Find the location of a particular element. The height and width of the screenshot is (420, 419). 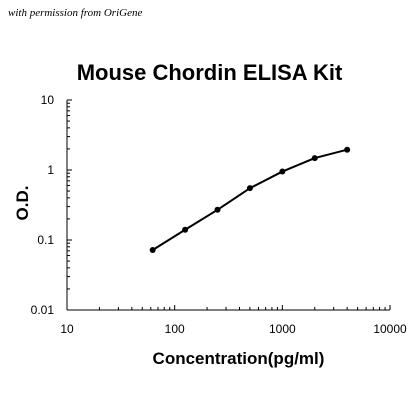

y-tick-label: 10 is located at coordinates (48, 100).